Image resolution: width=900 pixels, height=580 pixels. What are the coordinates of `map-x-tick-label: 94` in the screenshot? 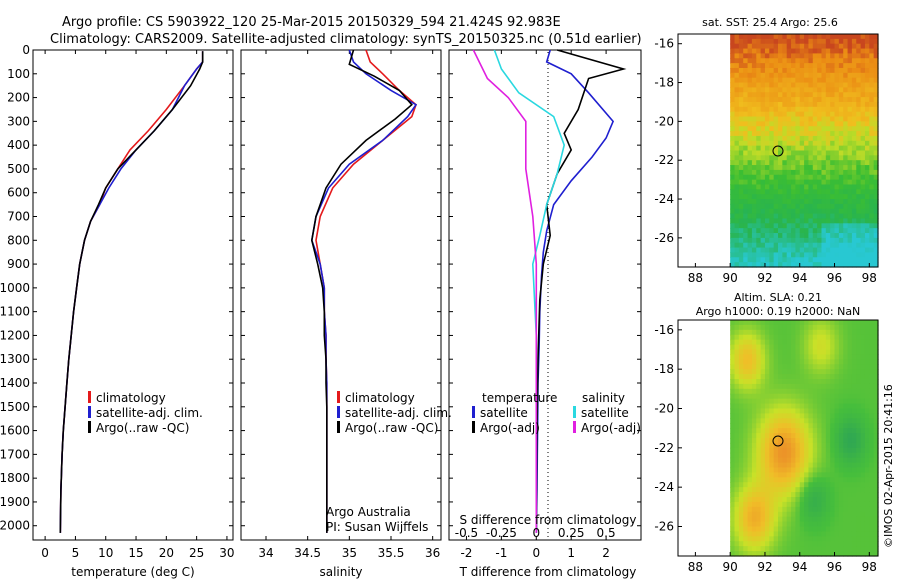 It's located at (799, 567).